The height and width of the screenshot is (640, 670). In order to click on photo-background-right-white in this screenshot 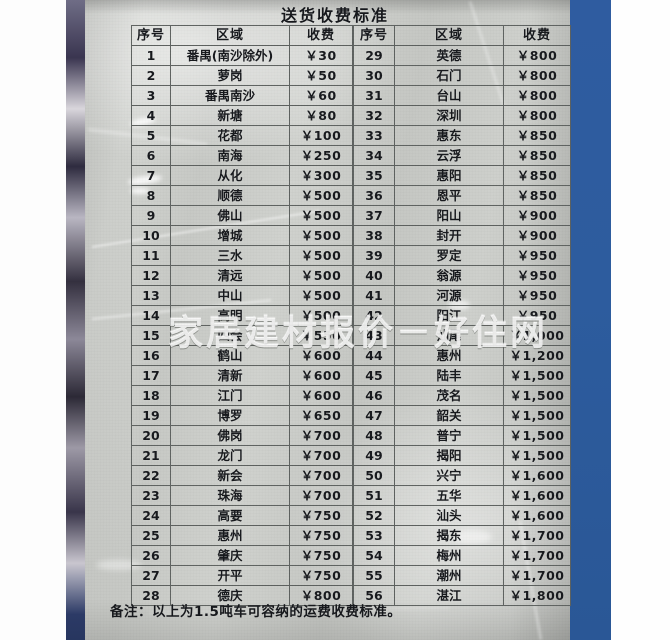, I will do `click(640, 320)`.